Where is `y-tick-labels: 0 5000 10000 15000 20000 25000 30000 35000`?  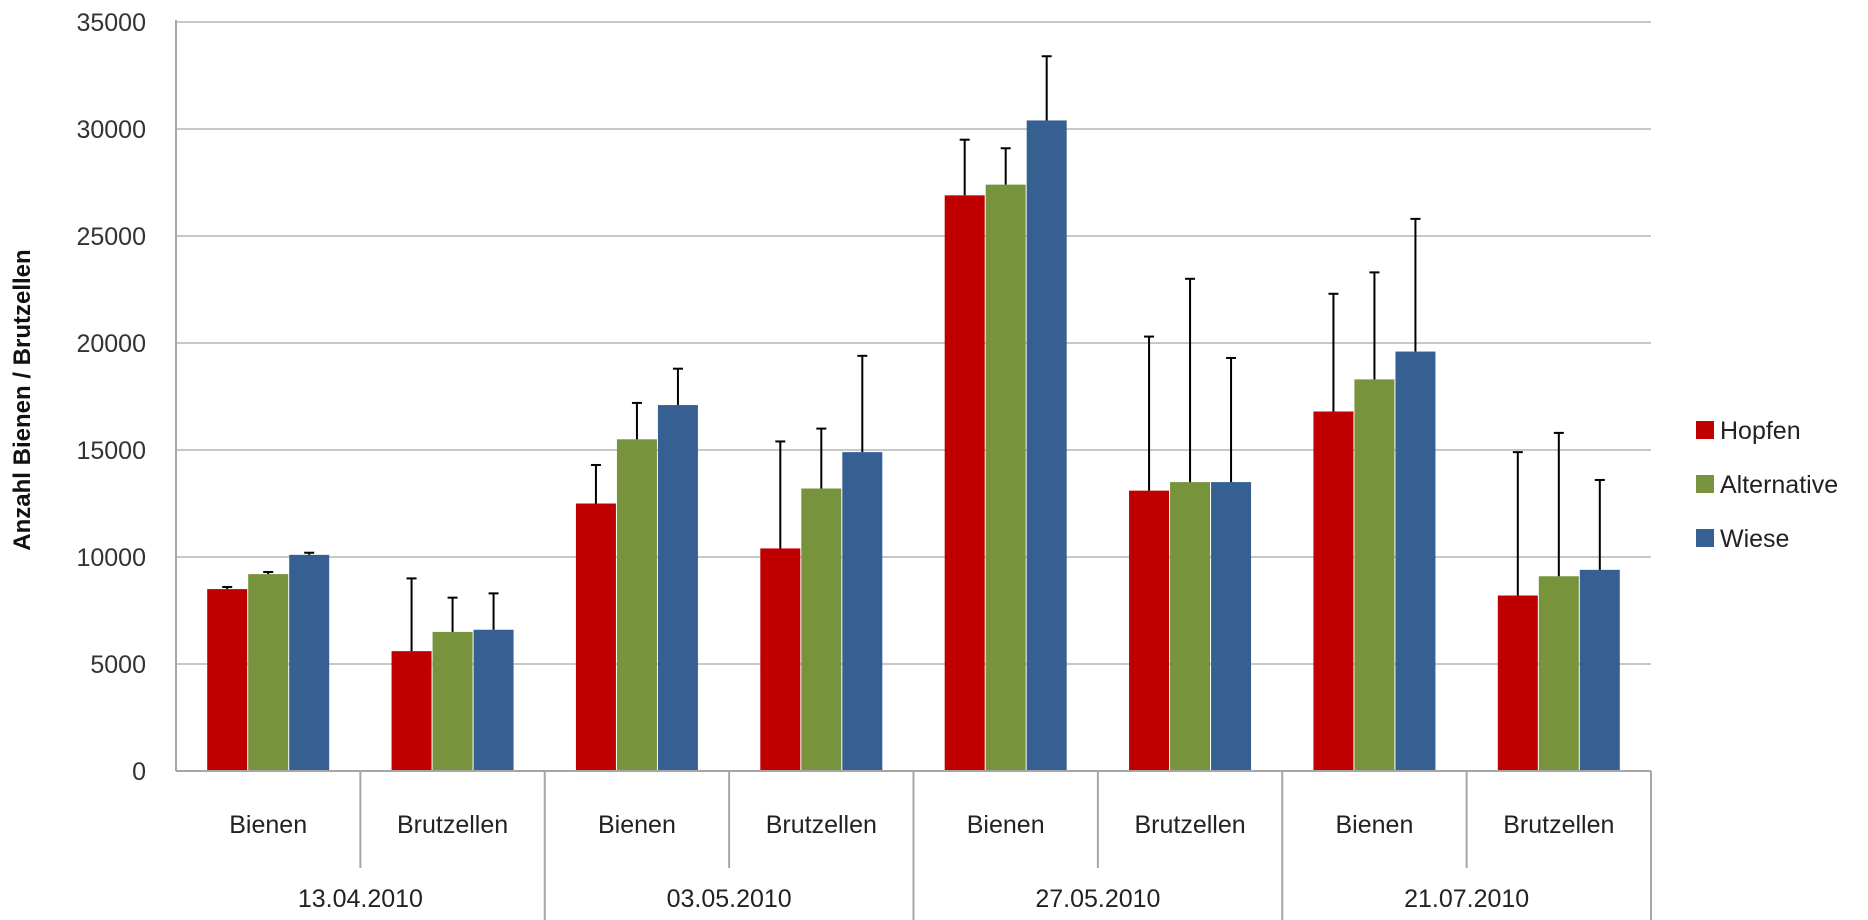 y-tick-labels: 0 5000 10000 15000 20000 25000 30000 35000 is located at coordinates (111, 397).